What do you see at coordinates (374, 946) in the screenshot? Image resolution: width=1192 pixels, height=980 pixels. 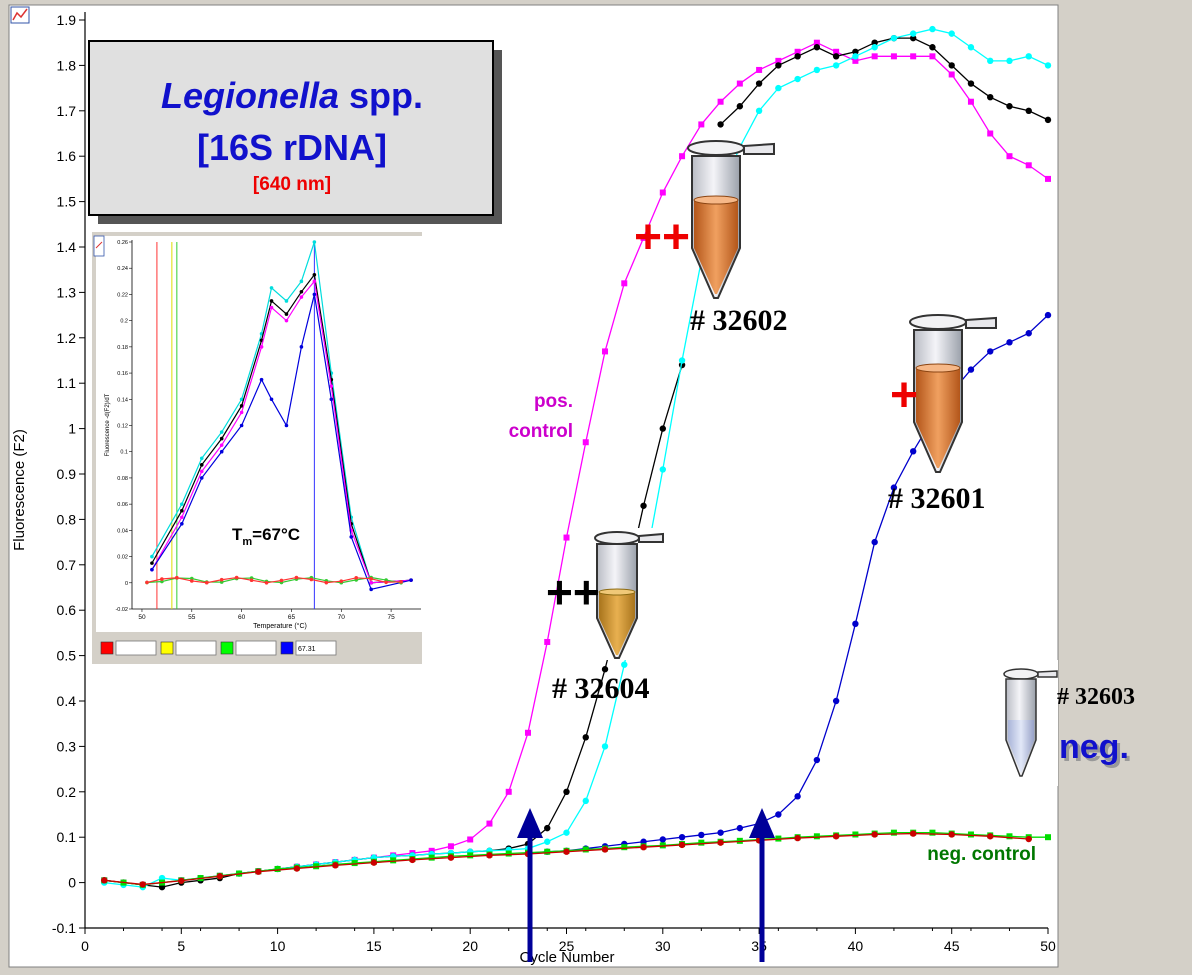 I see `x-tick-label: 15` at bounding box center [374, 946].